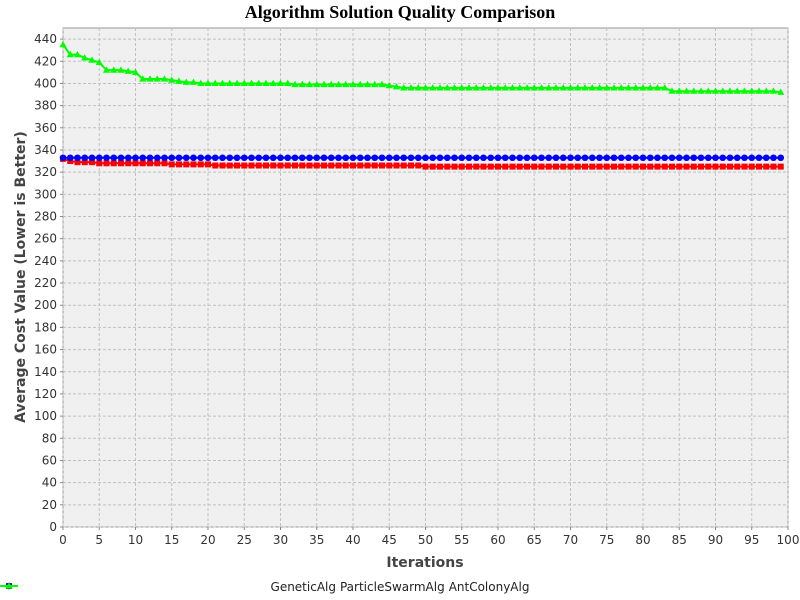  I want to click on x-tick-label: 80, so click(642, 540).